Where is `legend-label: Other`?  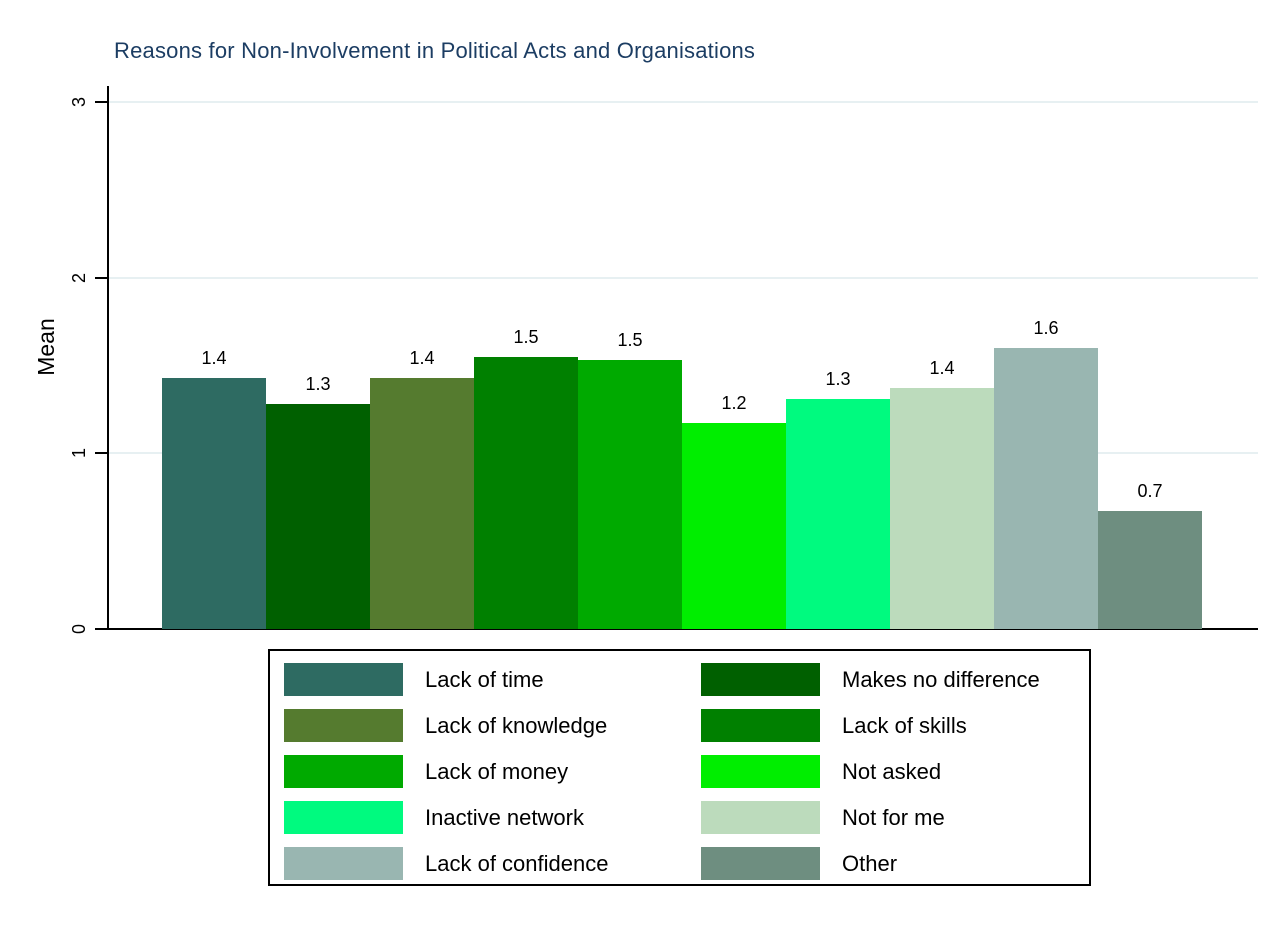 legend-label: Other is located at coordinates (870, 863).